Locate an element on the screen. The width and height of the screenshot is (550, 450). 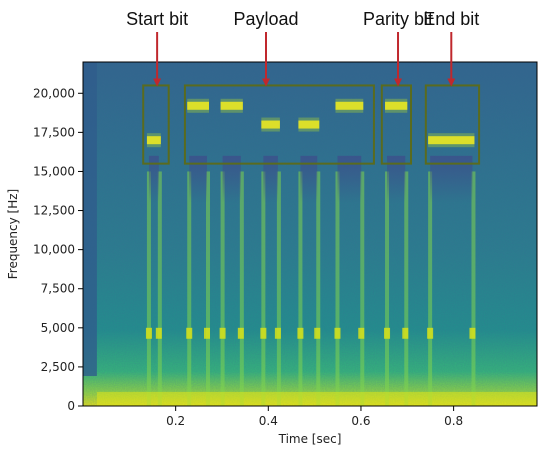
annotation: Start bit is located at coordinates (157, 87).